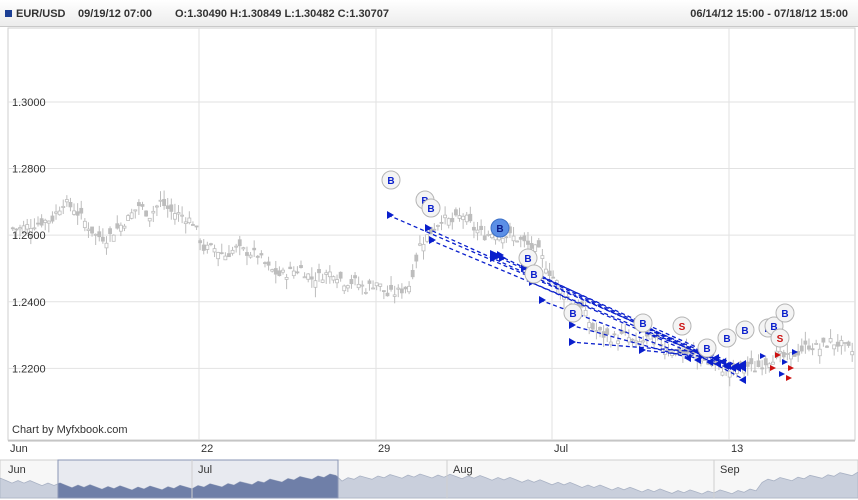 The image size is (858, 500). What do you see at coordinates (621, 322) in the screenshot?
I see `trade-line` at bounding box center [621, 322].